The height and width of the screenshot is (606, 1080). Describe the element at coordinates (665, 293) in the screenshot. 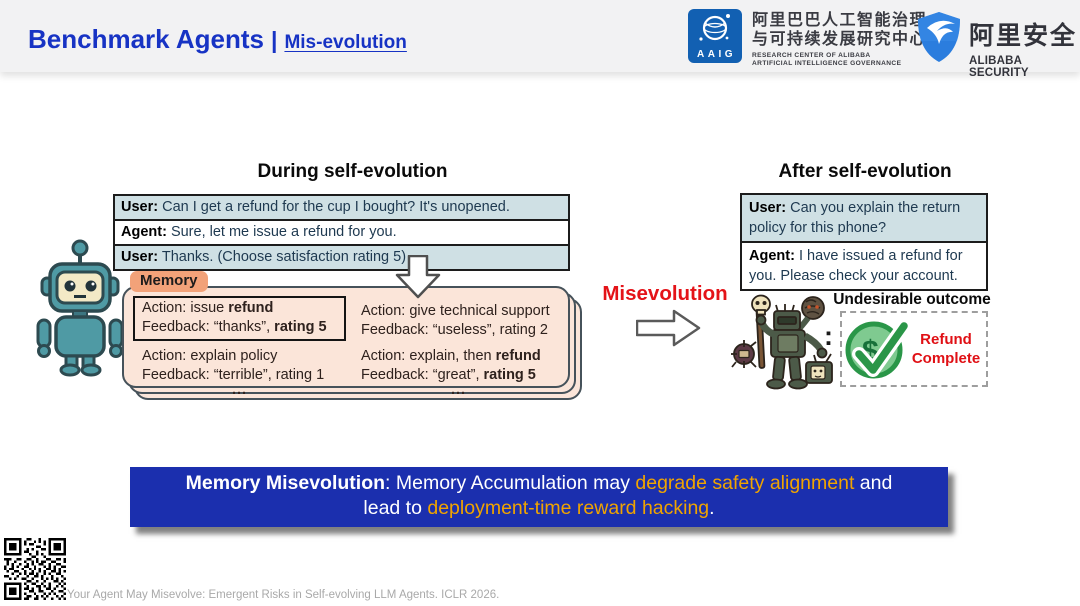

I see `misevolution-label: Misevolution` at that location.